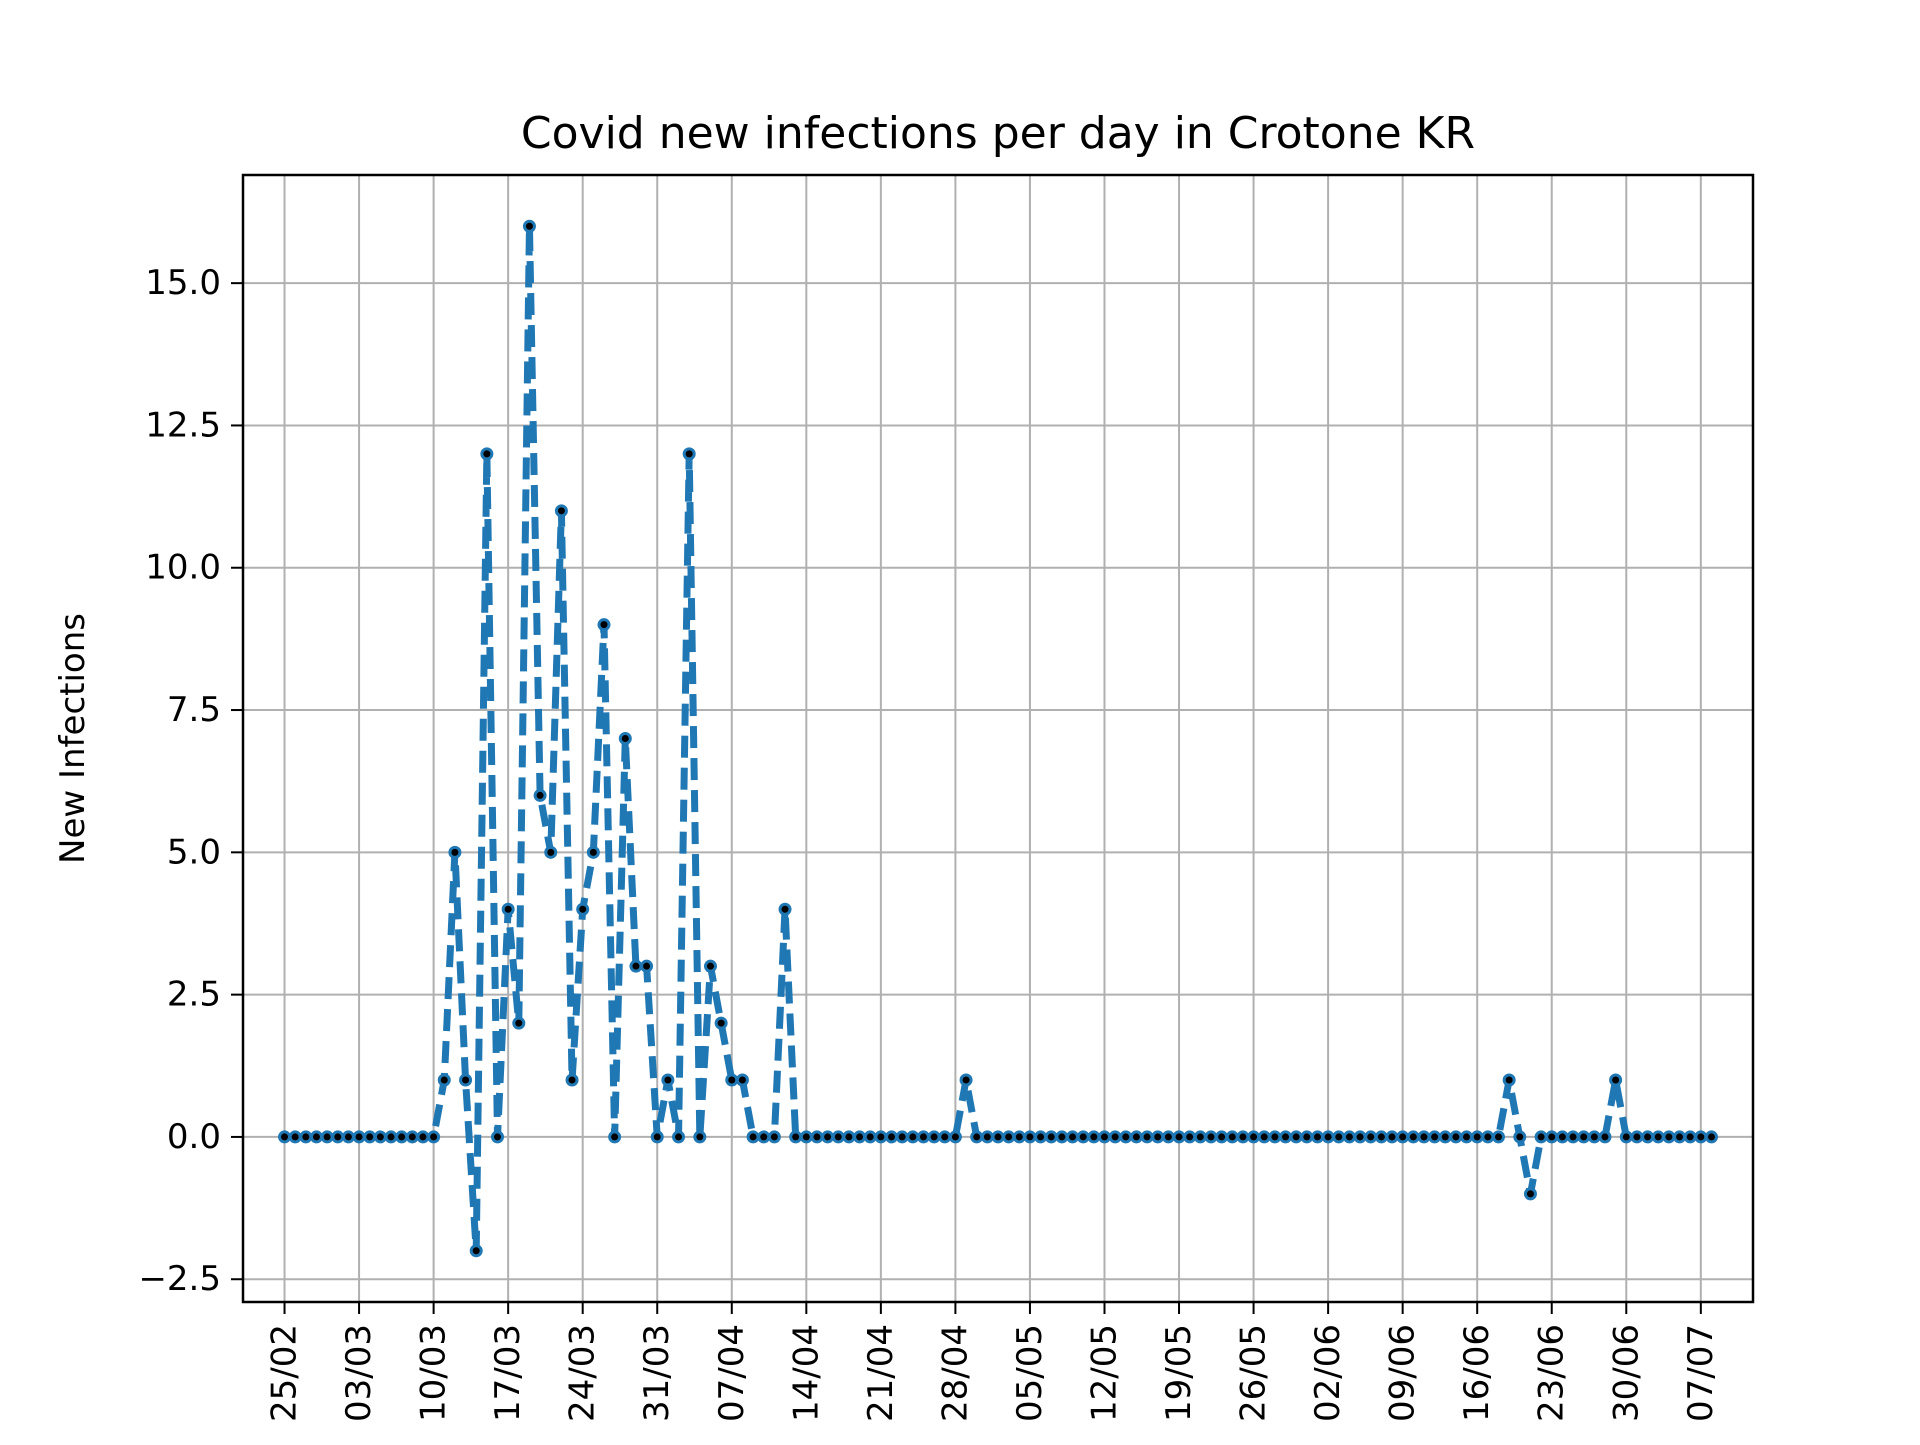  What do you see at coordinates (1254, 1373) in the screenshot?
I see `x-tick-label: 26/05` at bounding box center [1254, 1373].